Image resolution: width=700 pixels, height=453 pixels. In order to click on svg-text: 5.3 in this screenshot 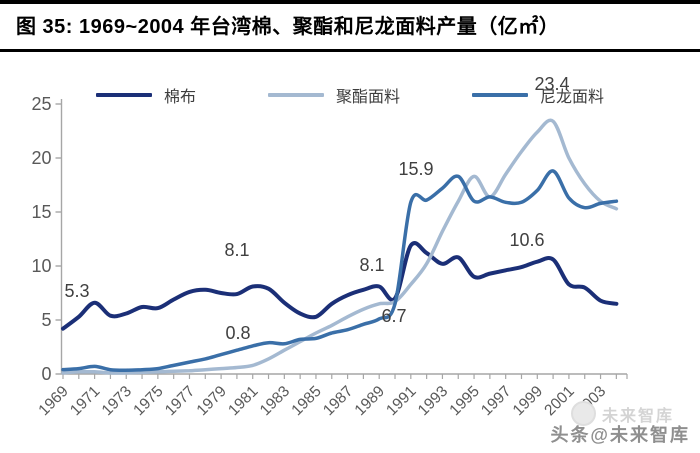, I will do `click(76, 291)`.